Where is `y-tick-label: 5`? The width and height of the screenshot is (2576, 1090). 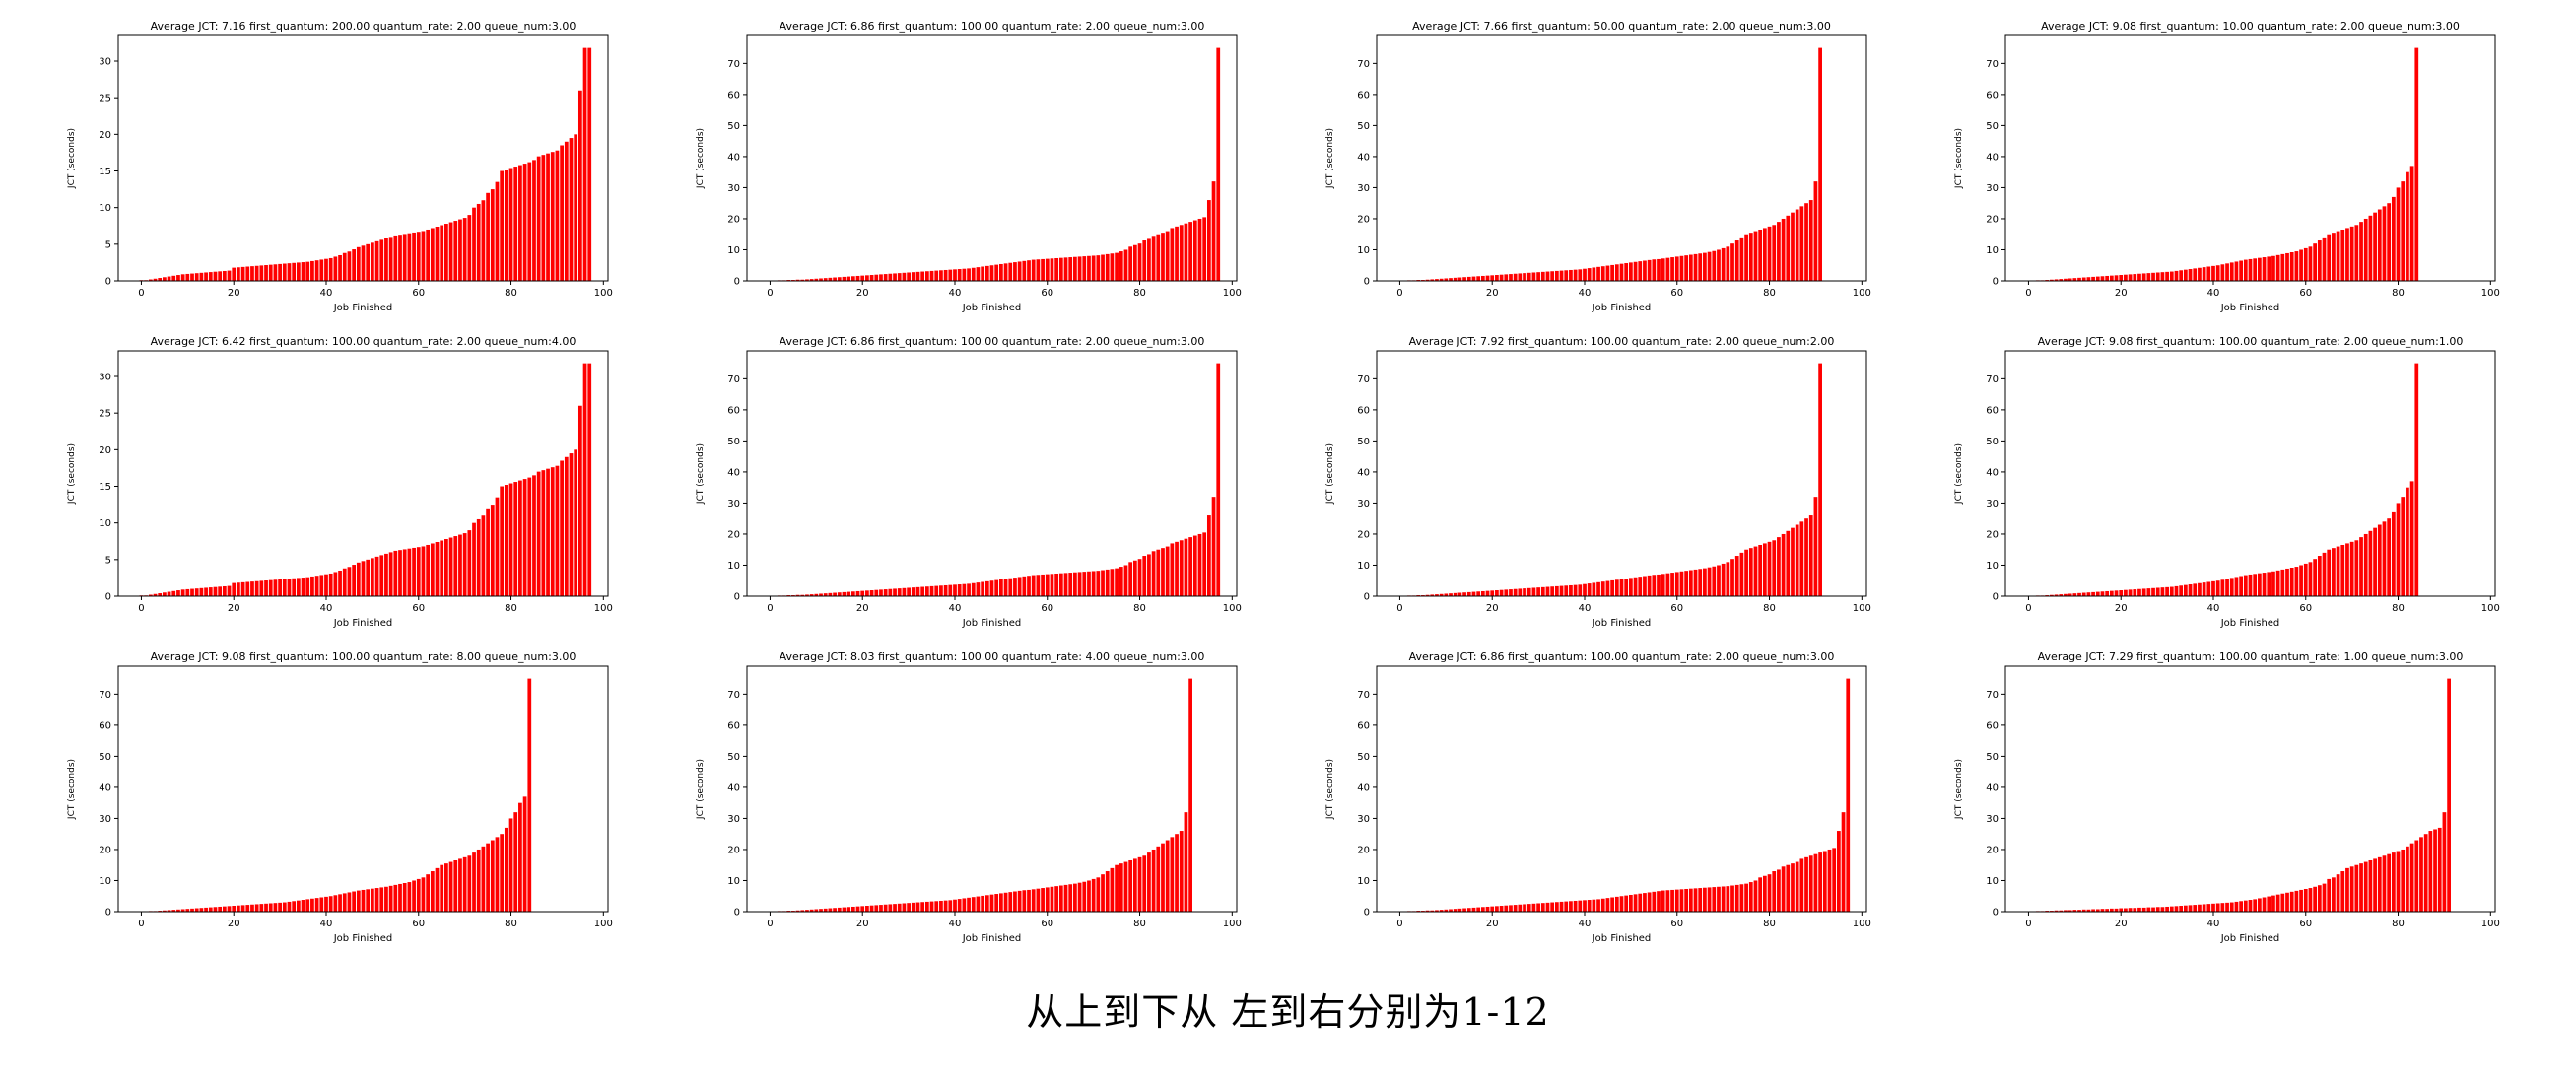 y-tick-label: 5 is located at coordinates (108, 244).